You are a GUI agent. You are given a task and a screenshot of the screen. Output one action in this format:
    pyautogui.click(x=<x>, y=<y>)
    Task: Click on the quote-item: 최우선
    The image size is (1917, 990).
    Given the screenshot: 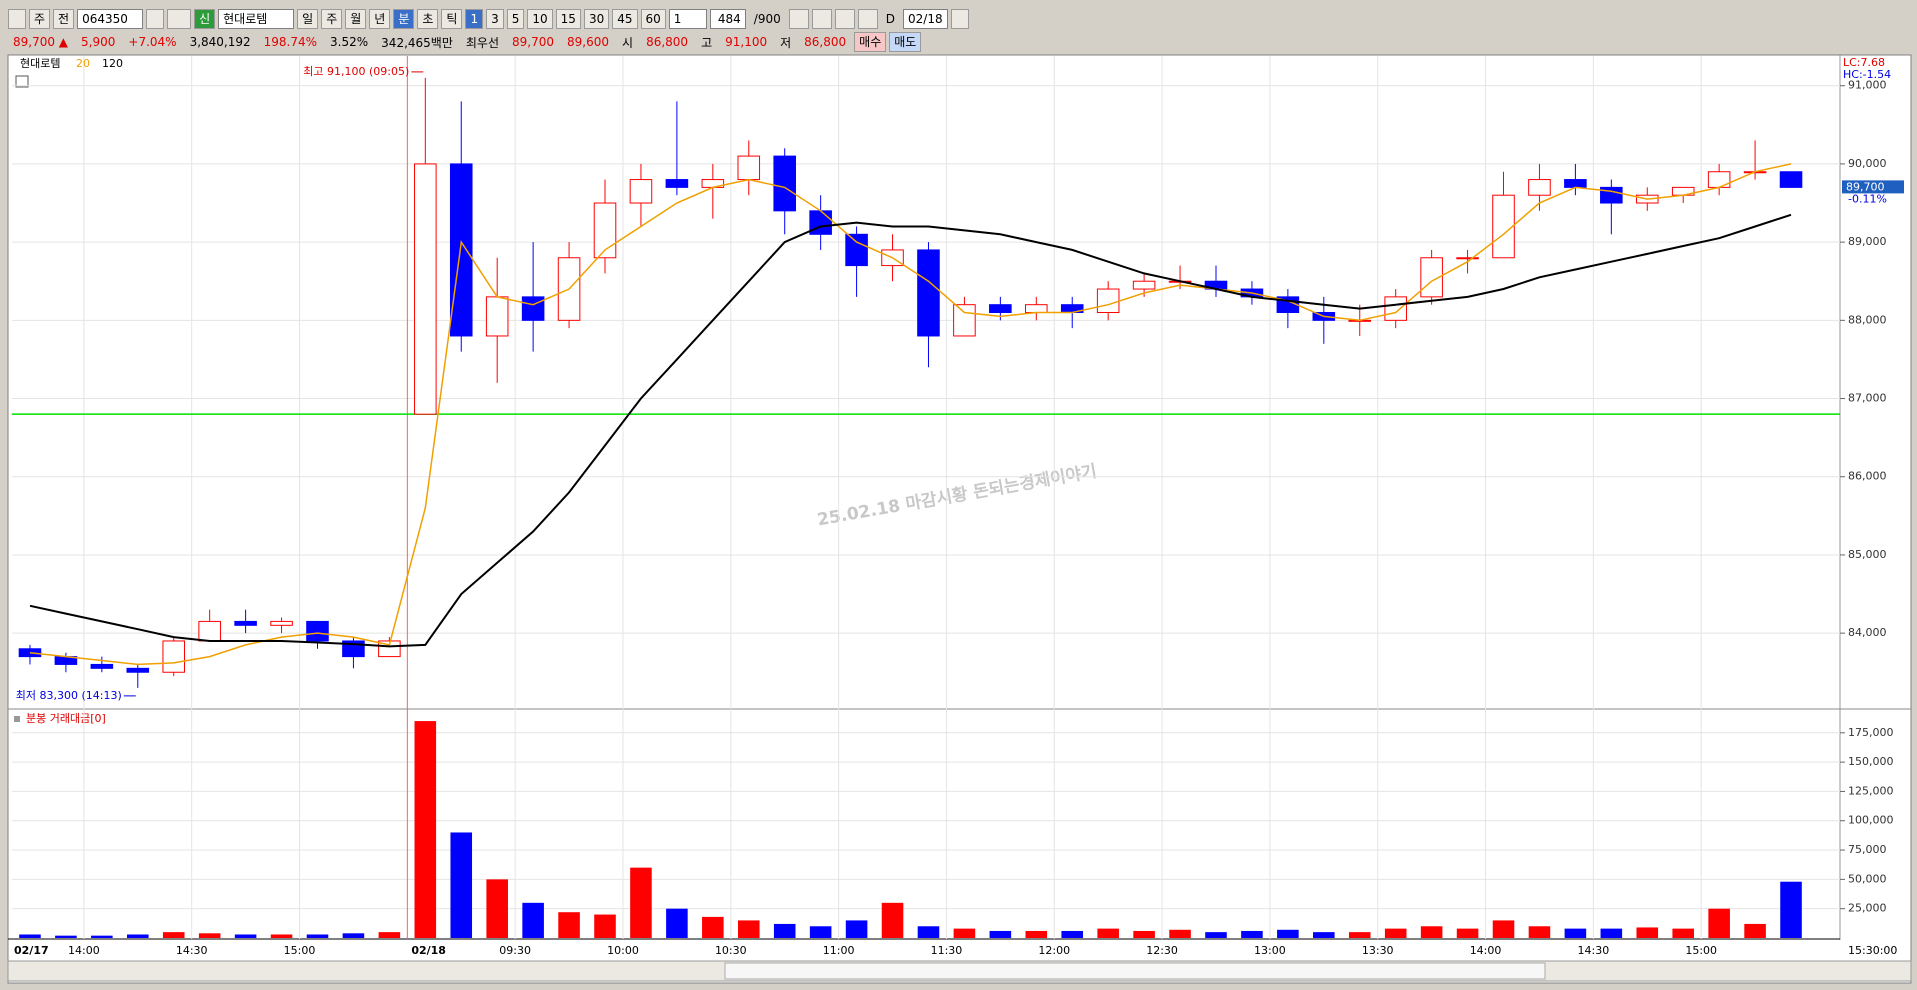 What is the action you would take?
    pyautogui.click(x=482, y=42)
    